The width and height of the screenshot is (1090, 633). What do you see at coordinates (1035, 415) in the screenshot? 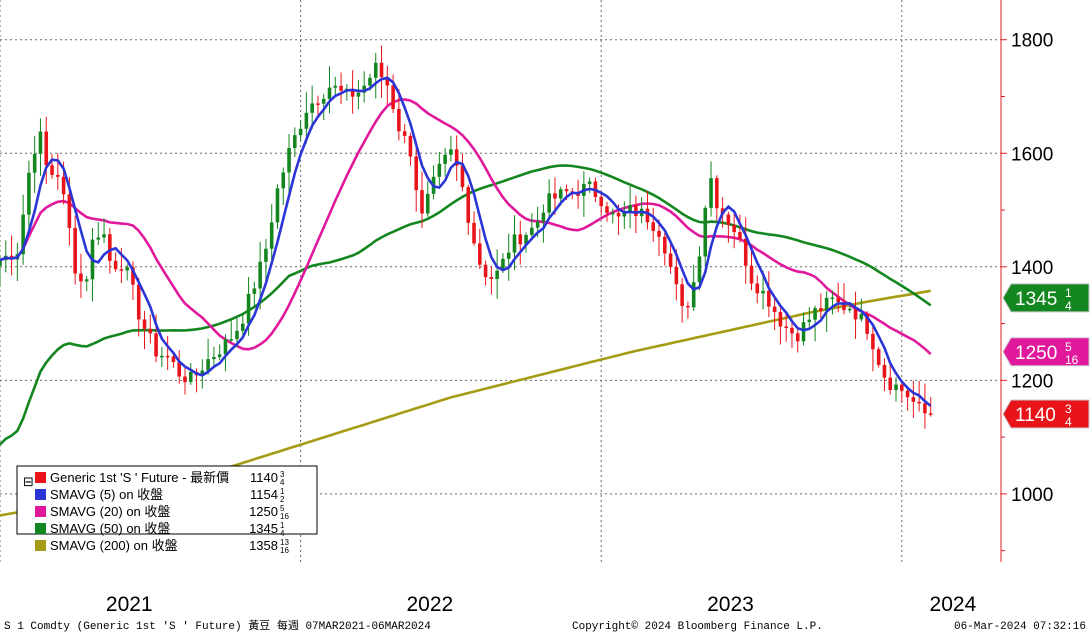
I see `badge-value: 1140` at bounding box center [1035, 415].